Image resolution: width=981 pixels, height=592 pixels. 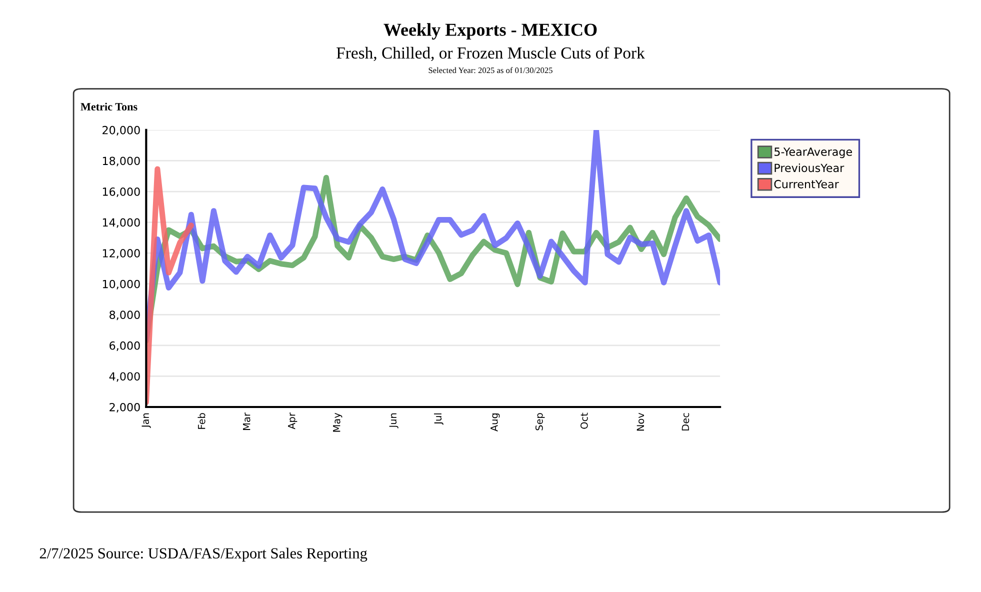 What do you see at coordinates (121, 161) in the screenshot?
I see `y-tick-label: 18,000` at bounding box center [121, 161].